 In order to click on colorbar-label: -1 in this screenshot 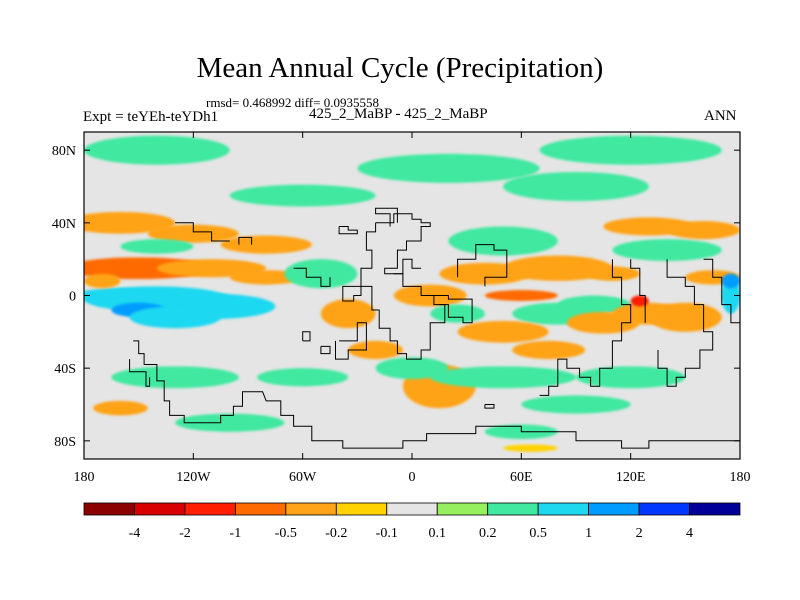, I will do `click(236, 533)`.